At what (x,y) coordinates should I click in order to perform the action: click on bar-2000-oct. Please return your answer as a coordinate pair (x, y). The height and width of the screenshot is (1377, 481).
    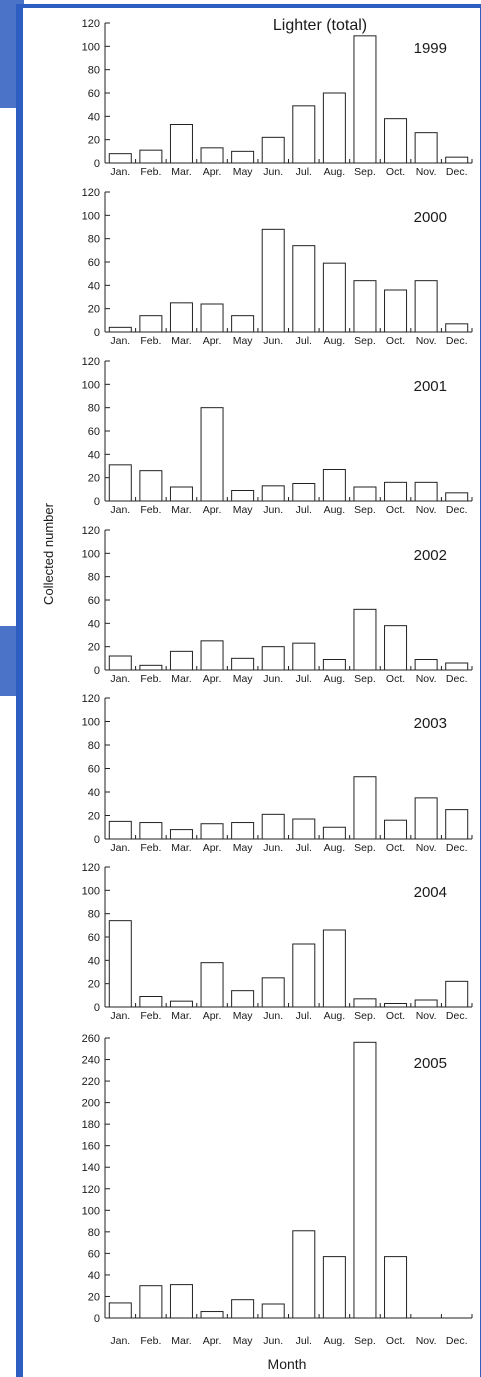
    Looking at the image, I should click on (396, 311).